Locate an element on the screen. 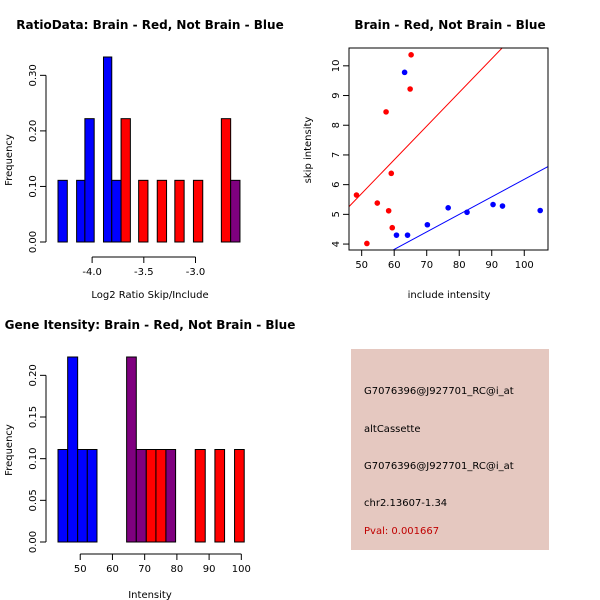  ratio-histogram-title: RatioData: Brain - Red, Not Brain - Blue is located at coordinates (149, 25).